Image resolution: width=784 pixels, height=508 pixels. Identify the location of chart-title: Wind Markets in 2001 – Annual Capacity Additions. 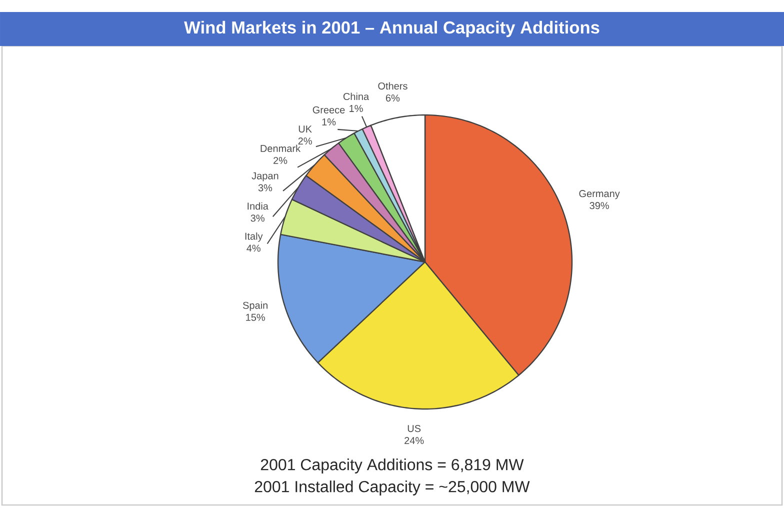
(392, 29).